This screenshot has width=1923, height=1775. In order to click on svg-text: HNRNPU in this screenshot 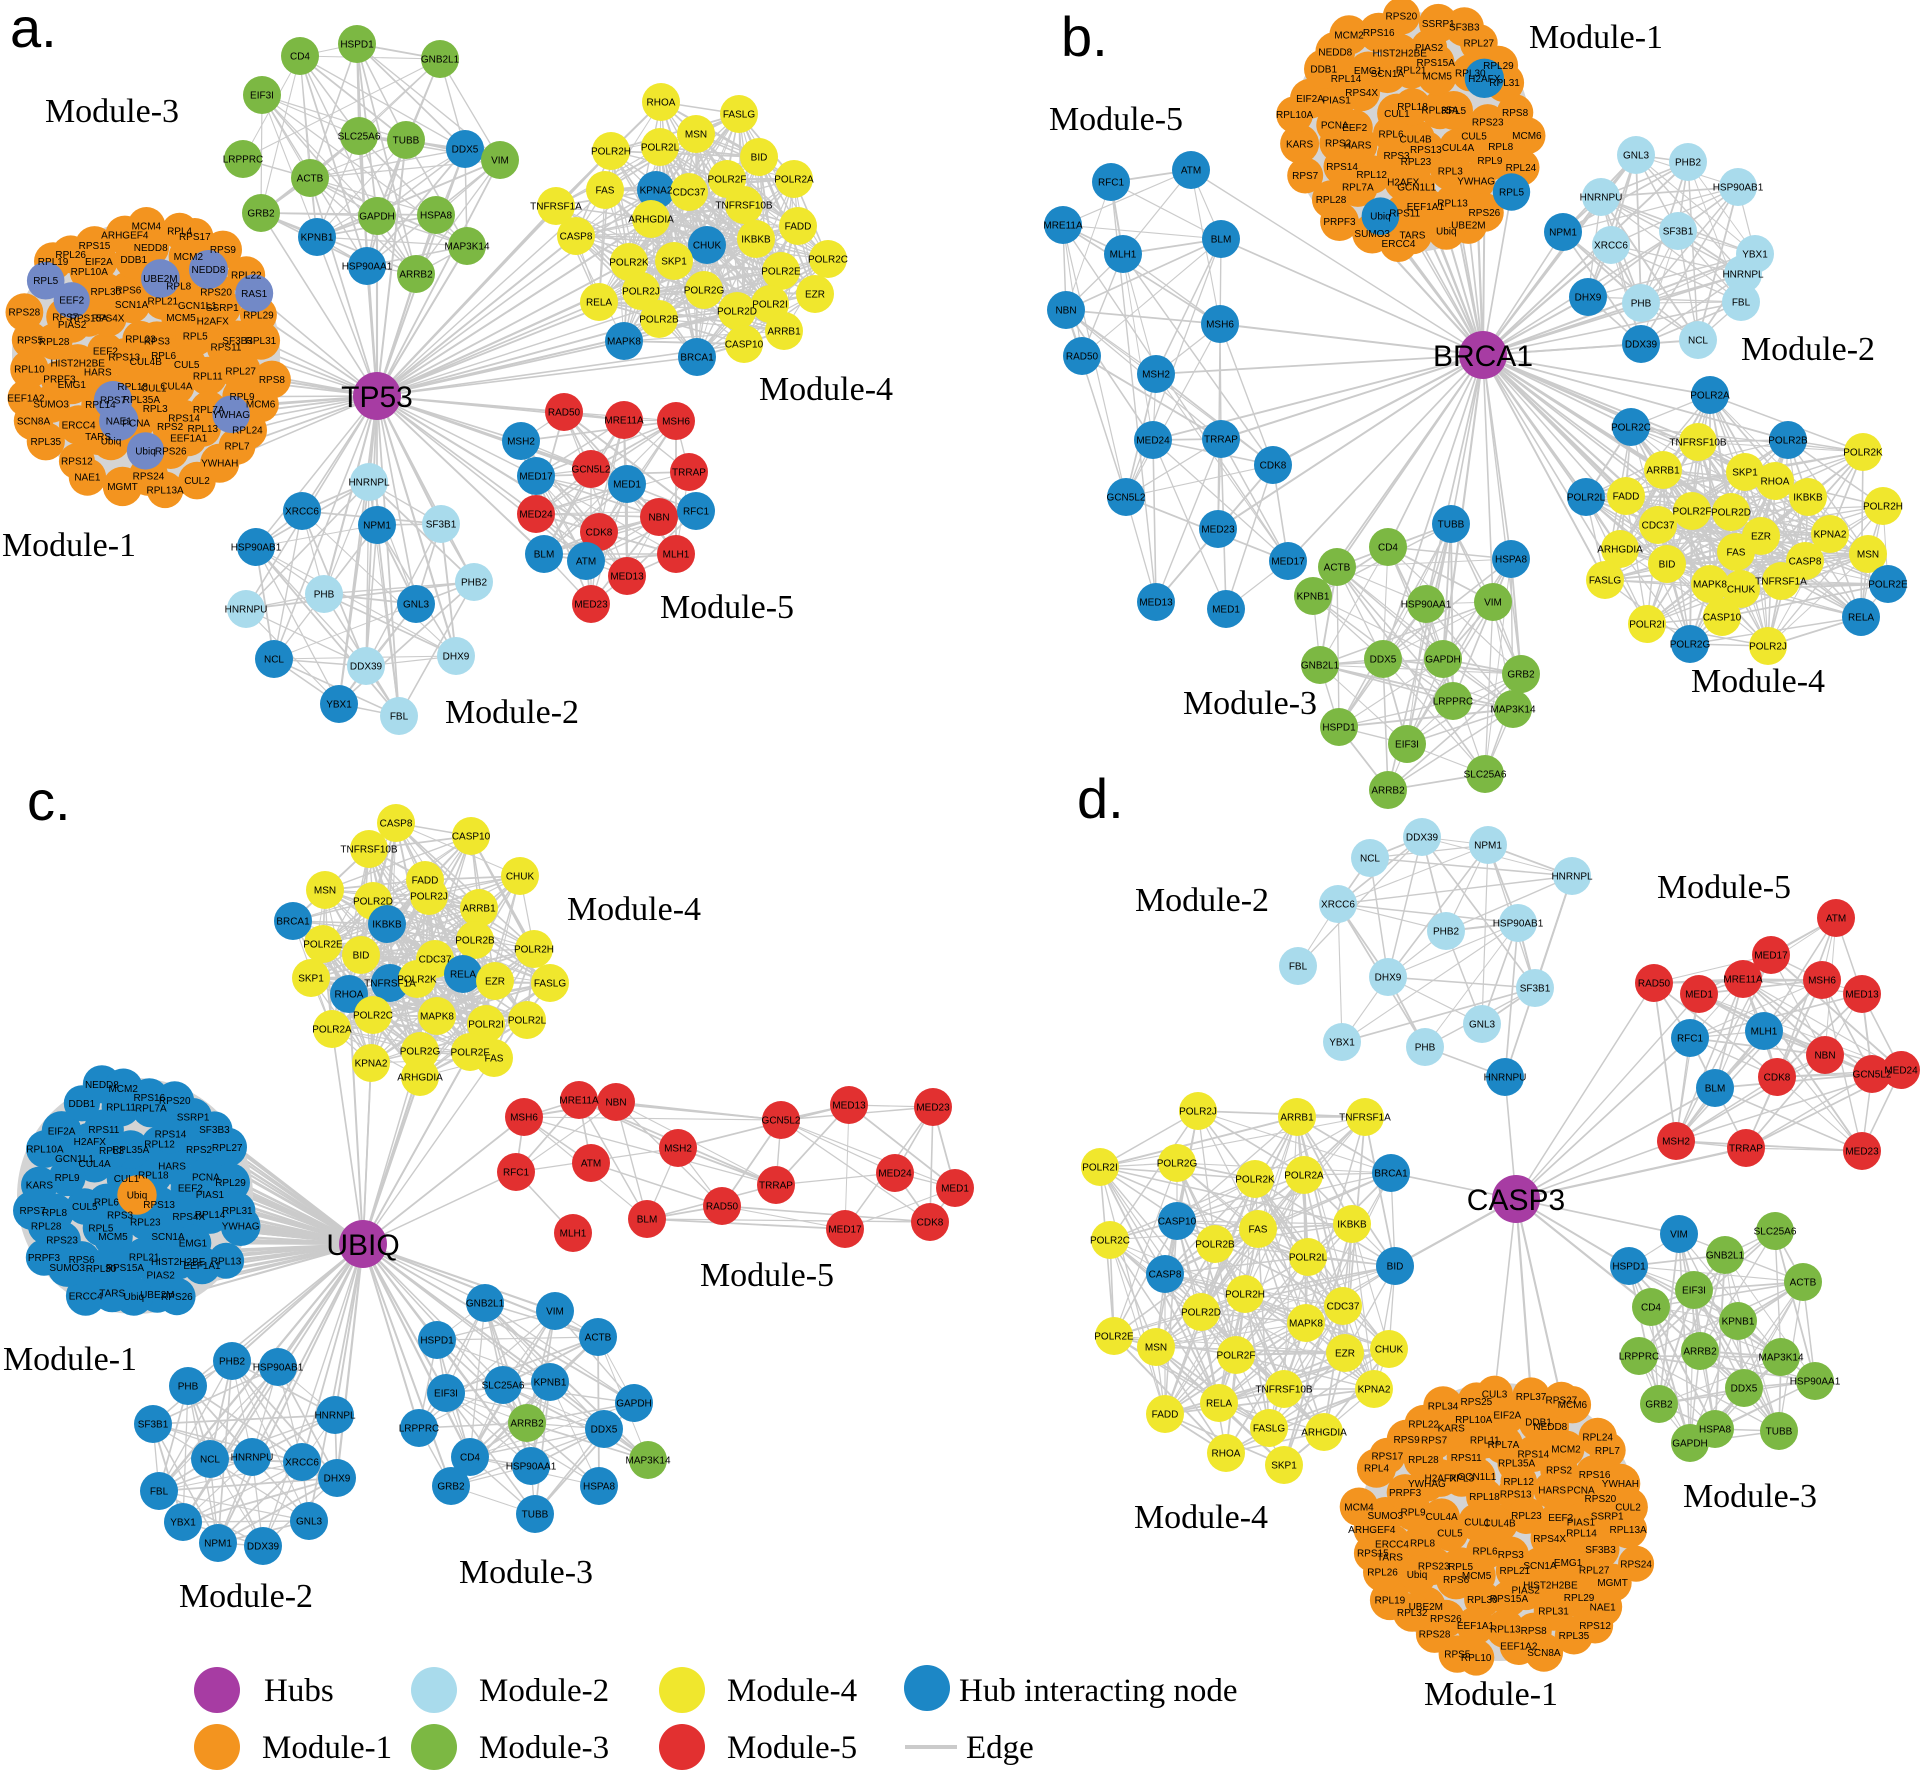, I will do `click(252, 1458)`.